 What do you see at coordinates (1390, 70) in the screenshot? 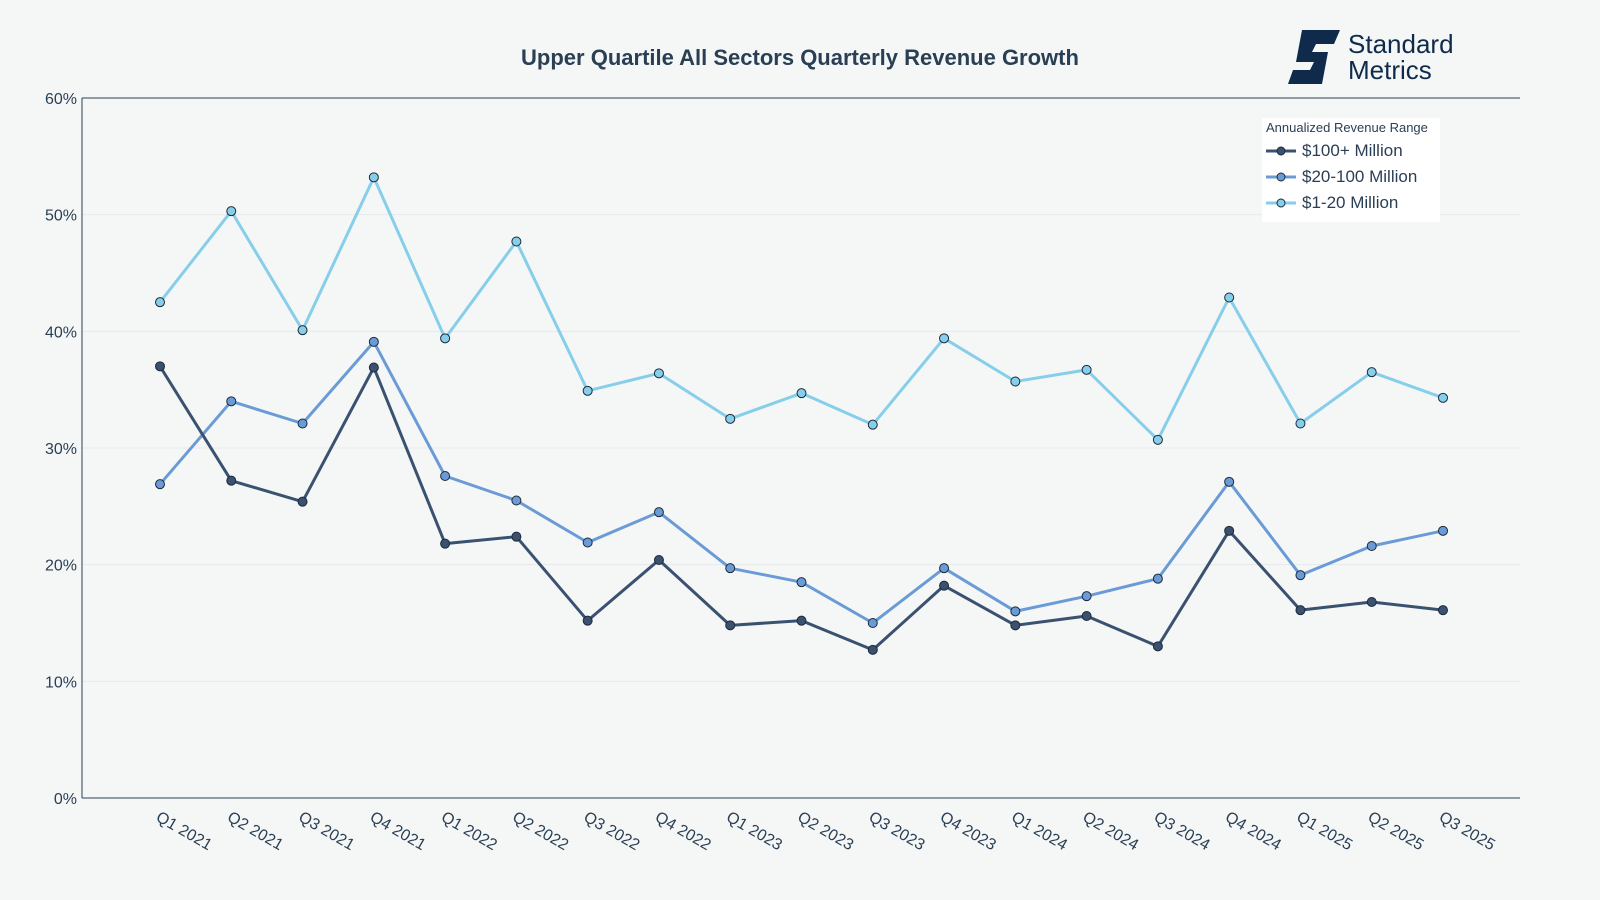
I see `logo-text-line2: Metrics` at bounding box center [1390, 70].